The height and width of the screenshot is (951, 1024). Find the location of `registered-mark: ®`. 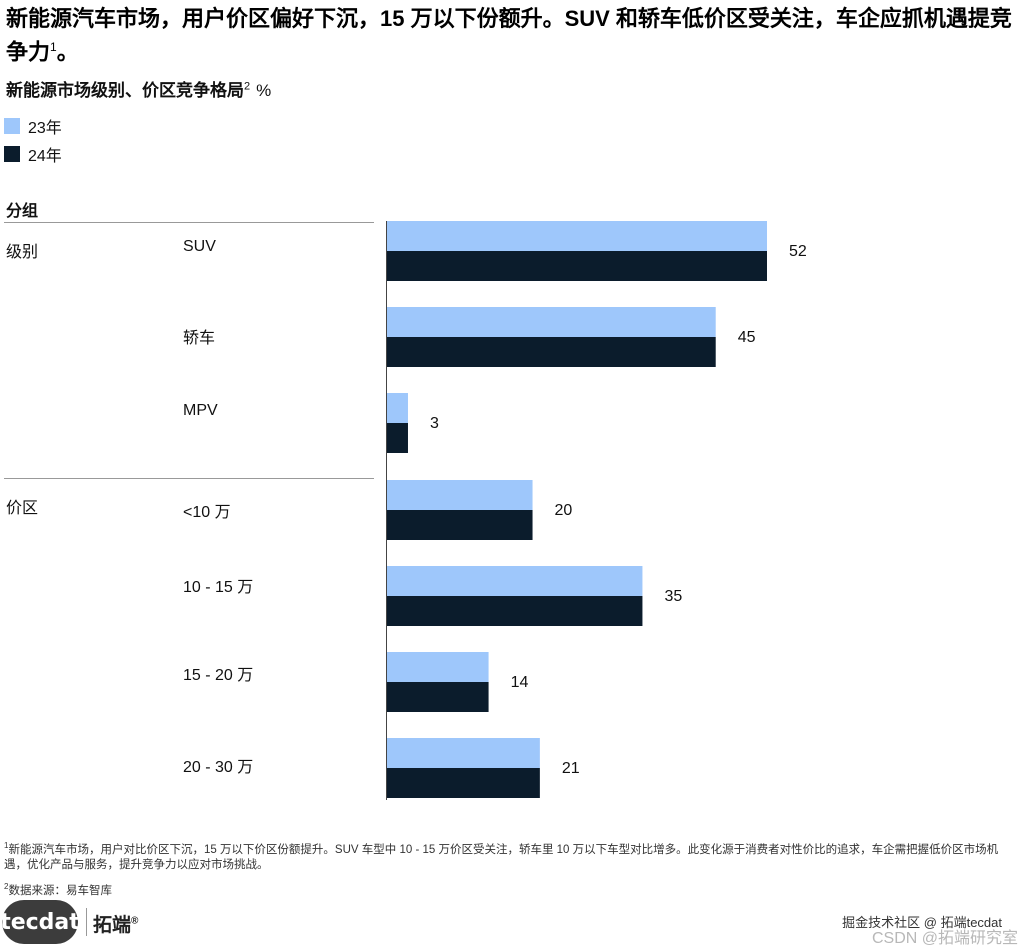

registered-mark: ® is located at coordinates (135, 921).